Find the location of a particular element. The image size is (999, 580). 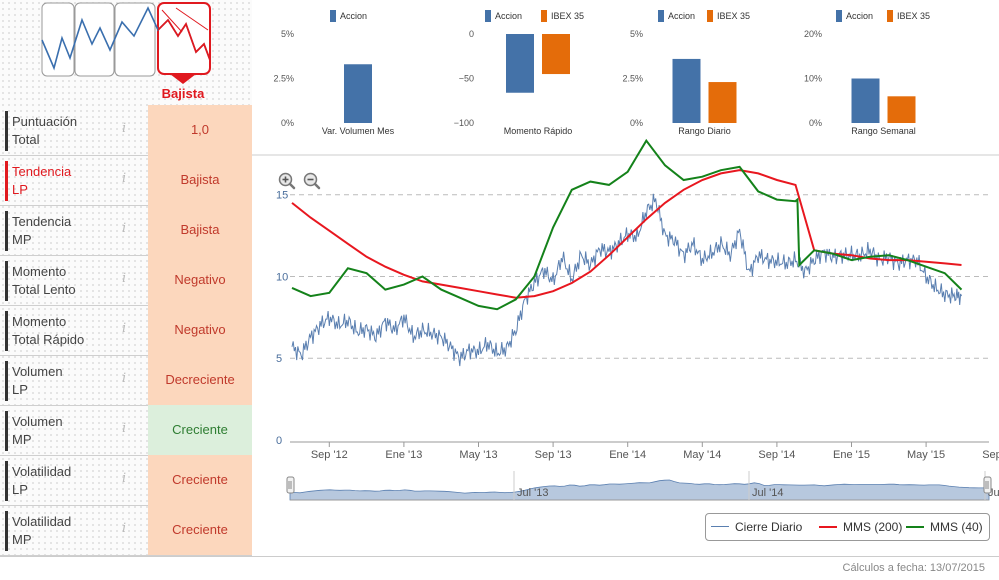

zoom-out-icon is located at coordinates (312, 181).